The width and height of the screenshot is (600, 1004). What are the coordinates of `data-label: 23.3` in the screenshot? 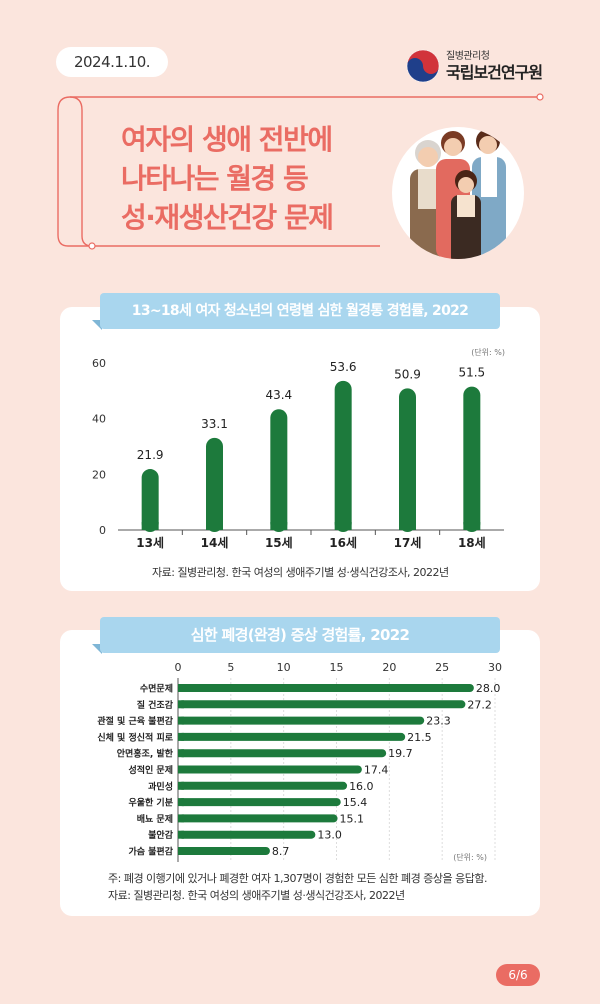 It's located at (438, 721).